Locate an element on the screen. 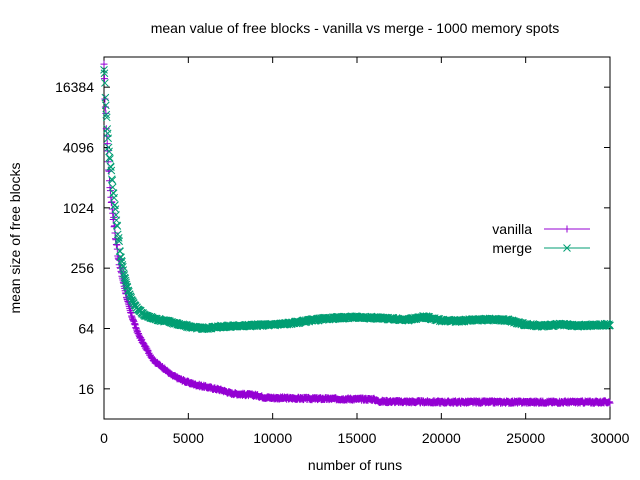 Image resolution: width=640 pixels, height=480 pixels. y-axis-label: mean size of free blocks is located at coordinates (15, 238).